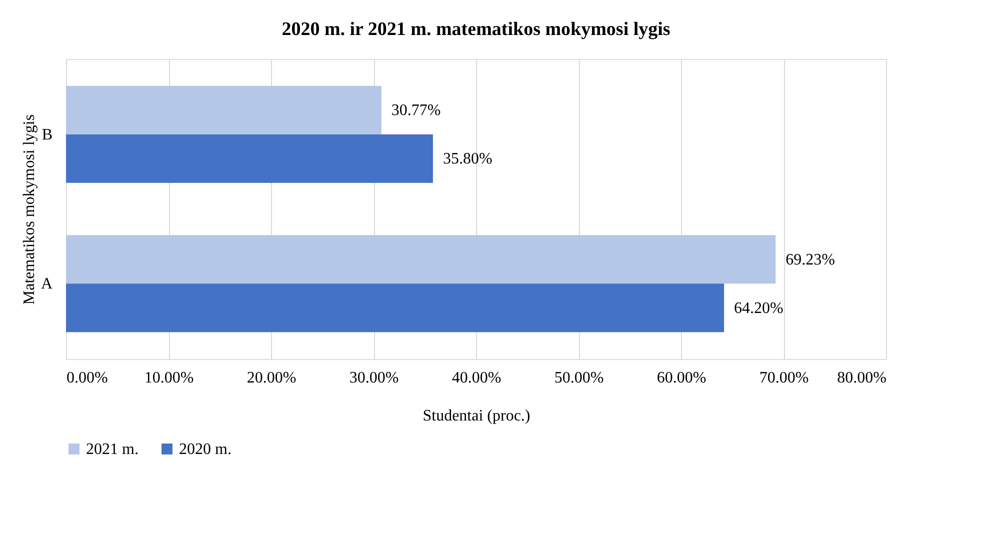 The height and width of the screenshot is (553, 981). What do you see at coordinates (476, 416) in the screenshot?
I see `x-axis-title: Studentai (proc.)` at bounding box center [476, 416].